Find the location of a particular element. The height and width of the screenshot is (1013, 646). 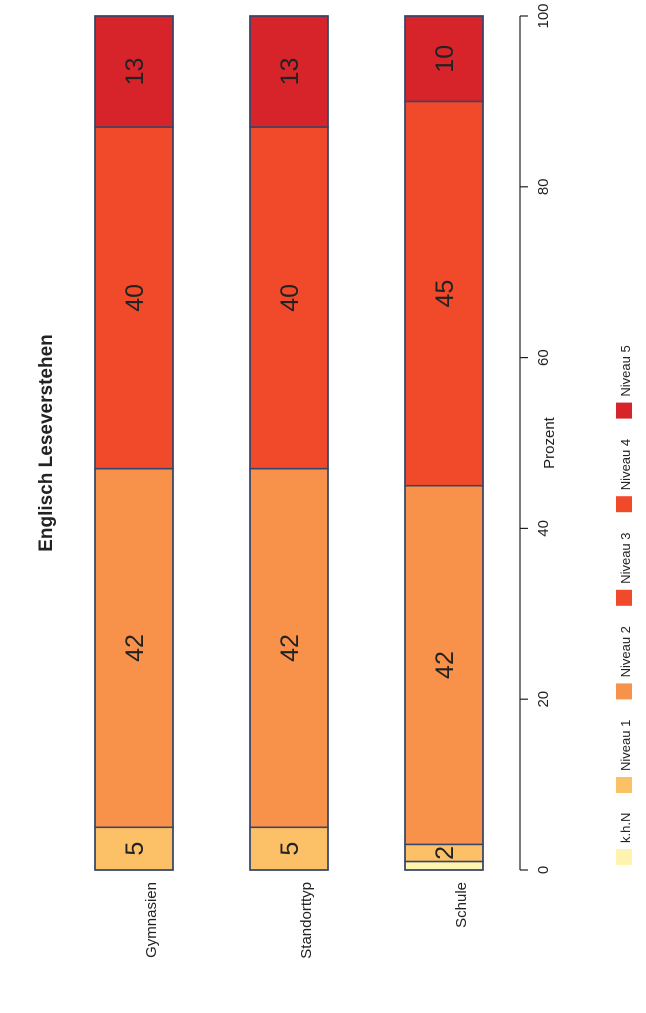

category-labels: Gymnasien Standorttyp Schule is located at coordinates (306, 920).